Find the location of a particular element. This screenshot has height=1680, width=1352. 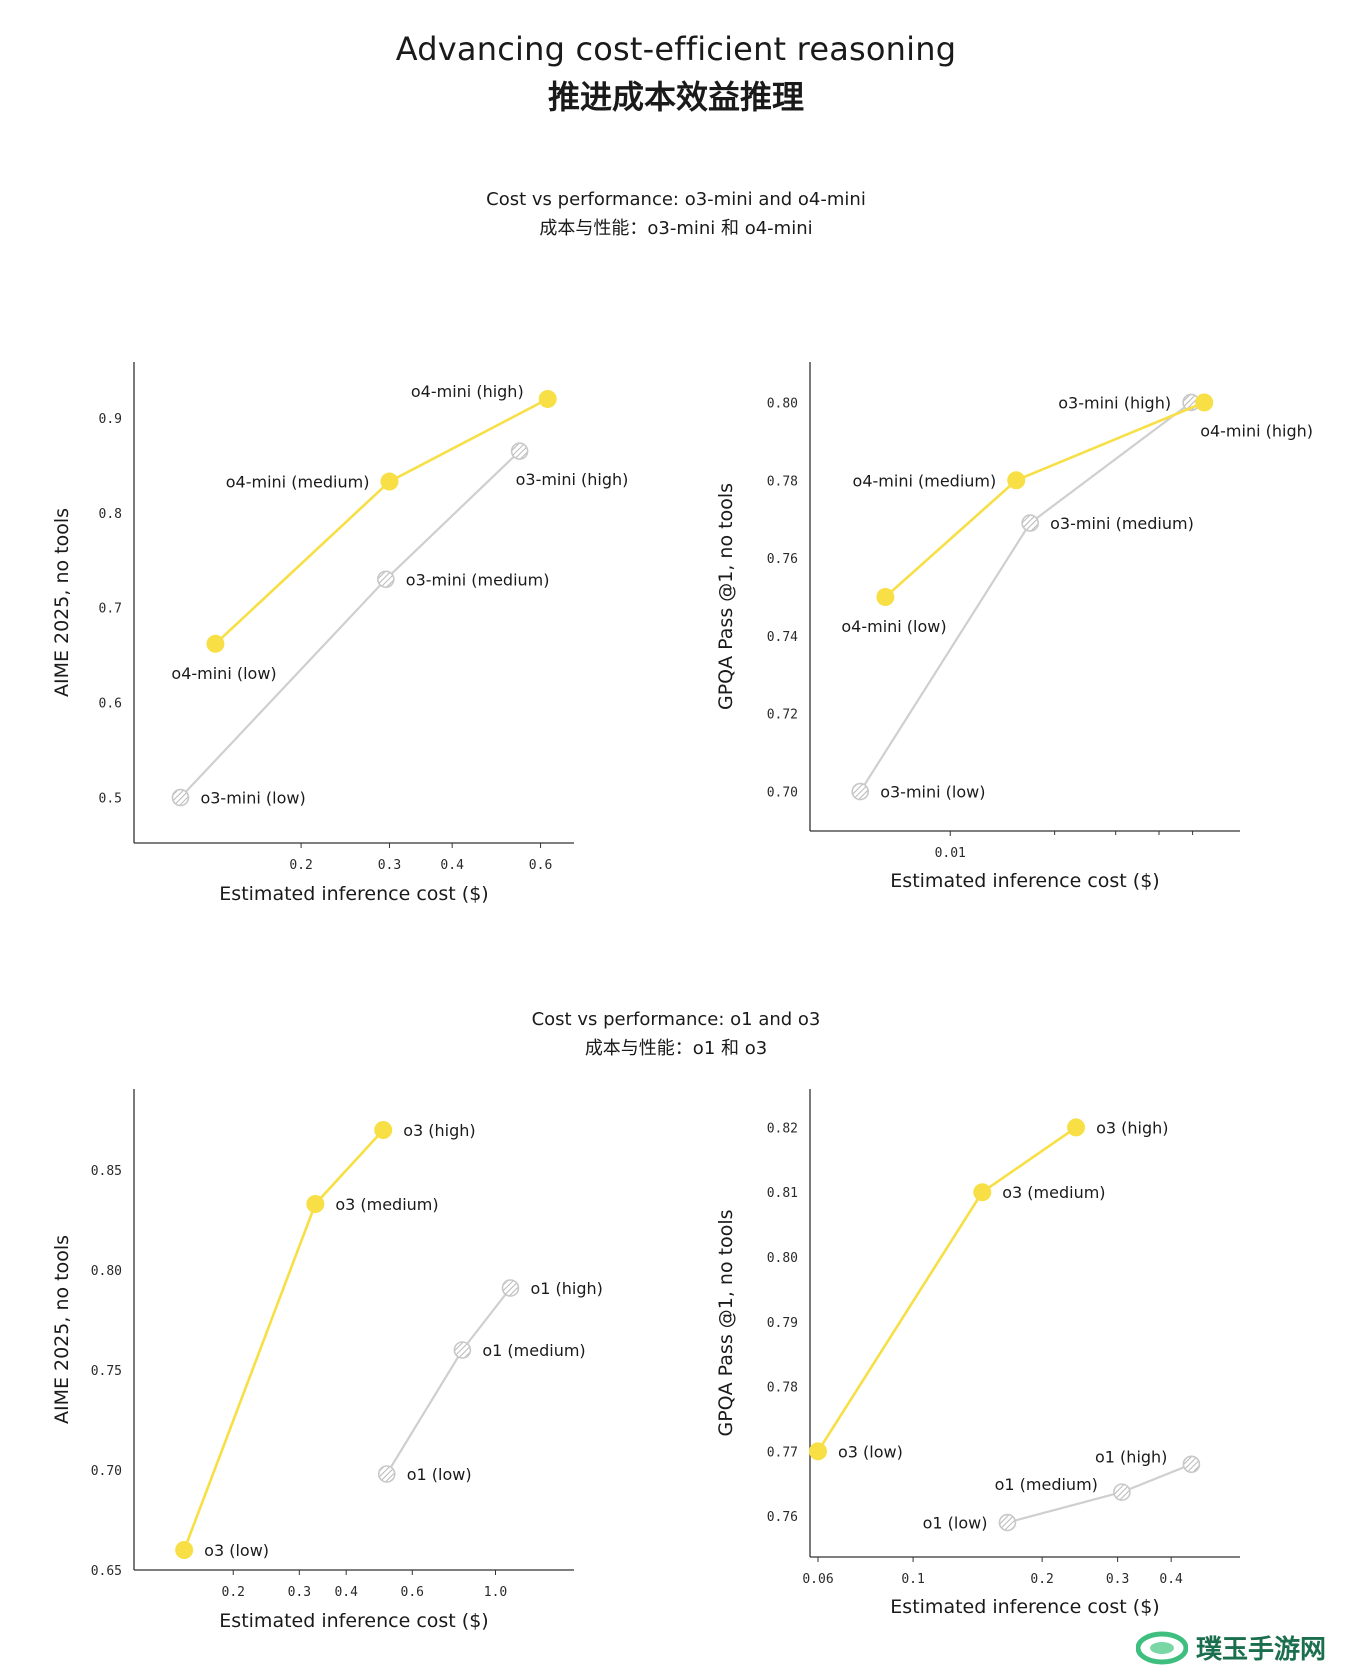

y-tick-label: 0.8 is located at coordinates (110, 514).